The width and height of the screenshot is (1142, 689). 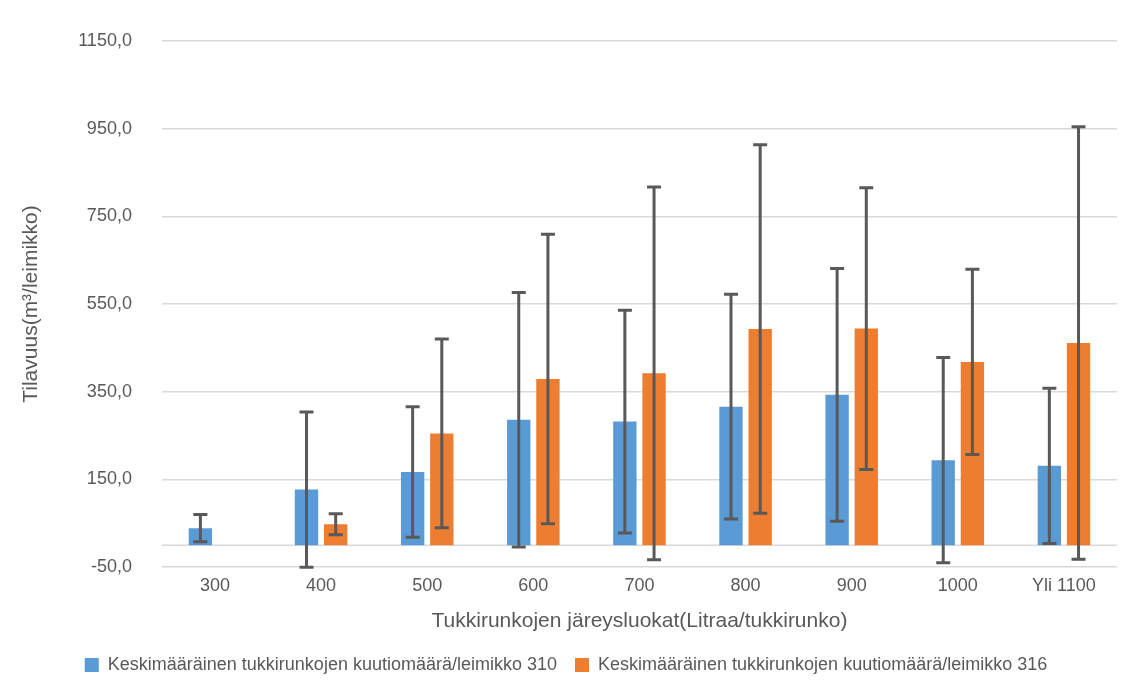 What do you see at coordinates (823, 663) in the screenshot?
I see `legend-label: Keskimääräinen tukkirunkojen kuutiomäärä/leimikko 316` at bounding box center [823, 663].